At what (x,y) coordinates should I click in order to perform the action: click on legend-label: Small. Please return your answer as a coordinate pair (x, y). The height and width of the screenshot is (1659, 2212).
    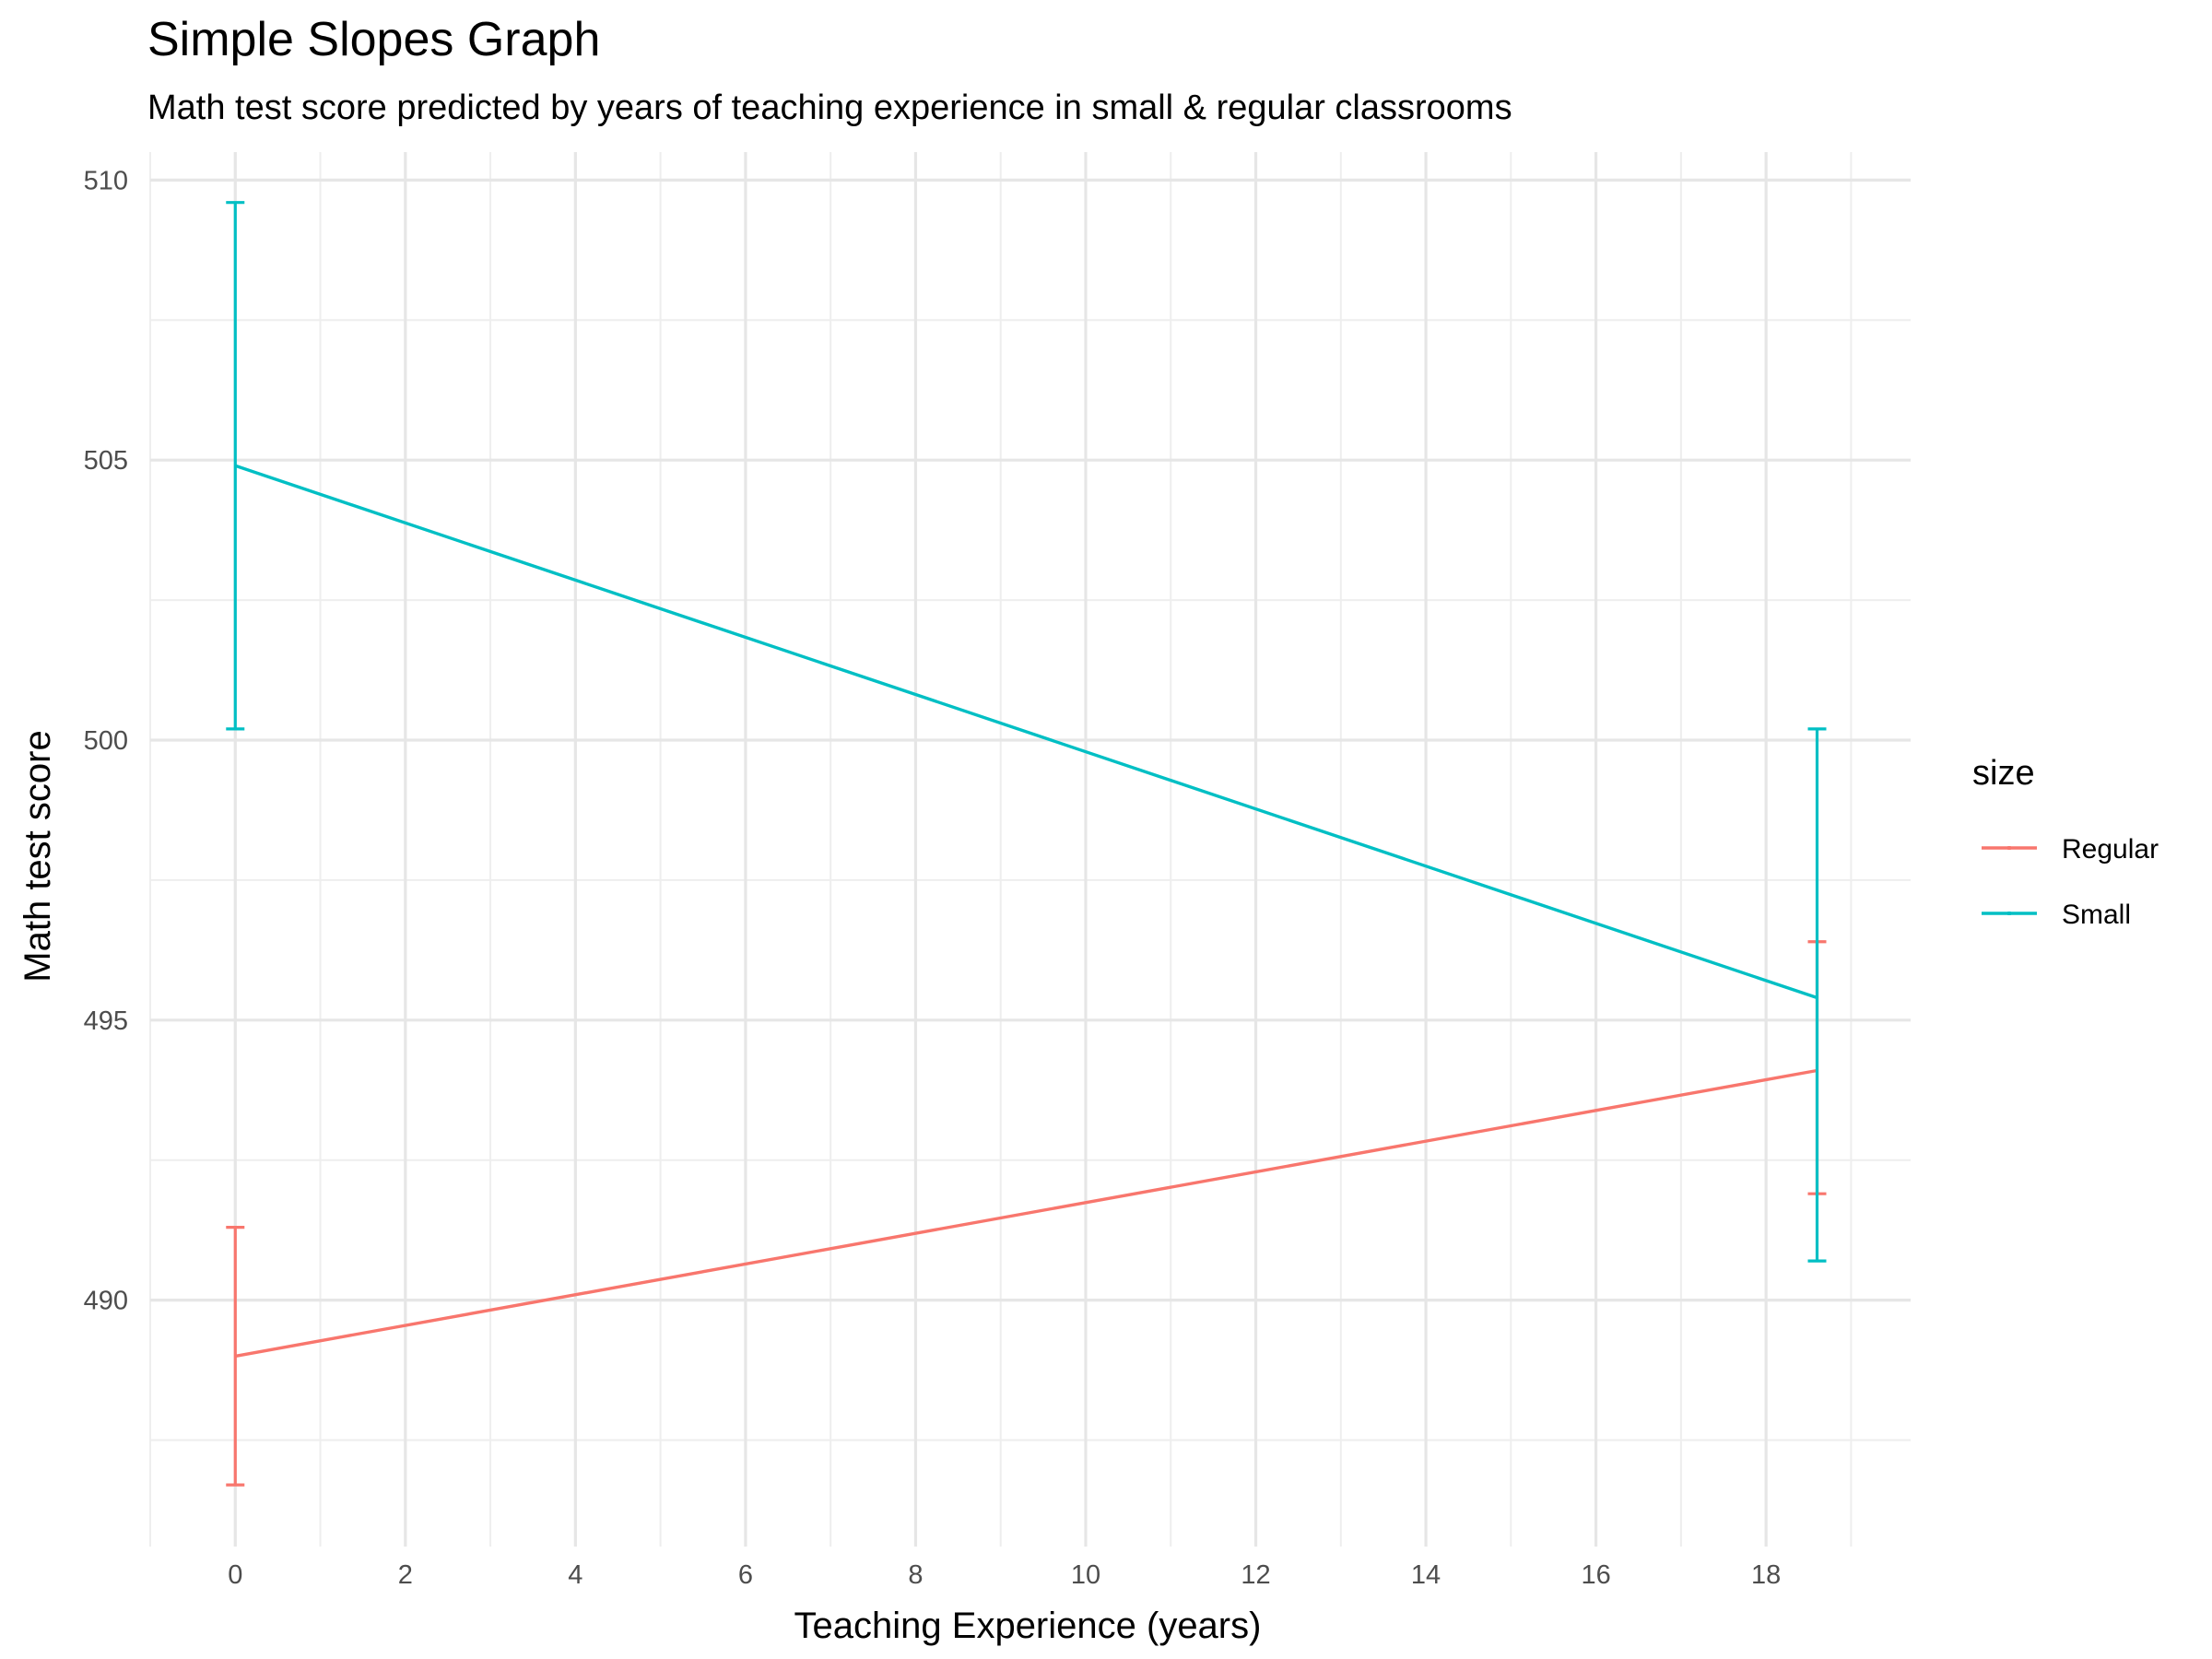
    Looking at the image, I should click on (2096, 915).